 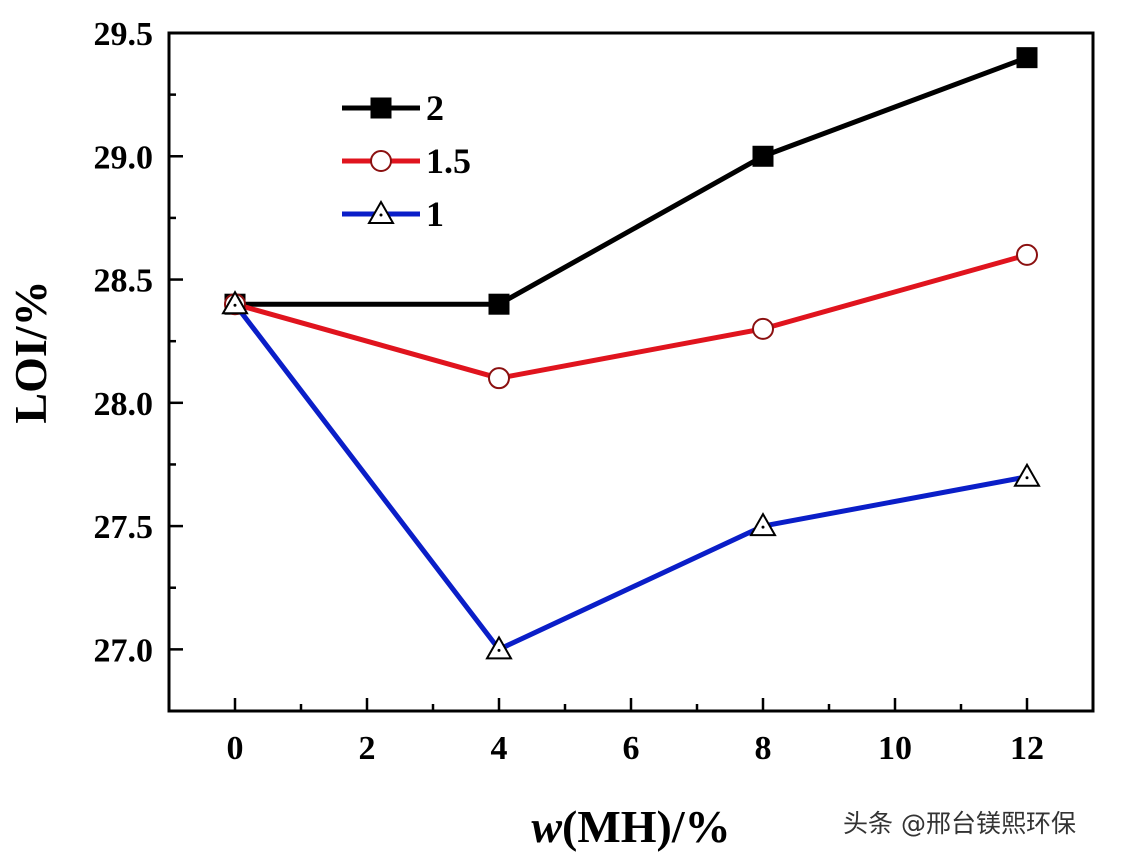 What do you see at coordinates (393, 108) in the screenshot?
I see `legend-item: 2` at bounding box center [393, 108].